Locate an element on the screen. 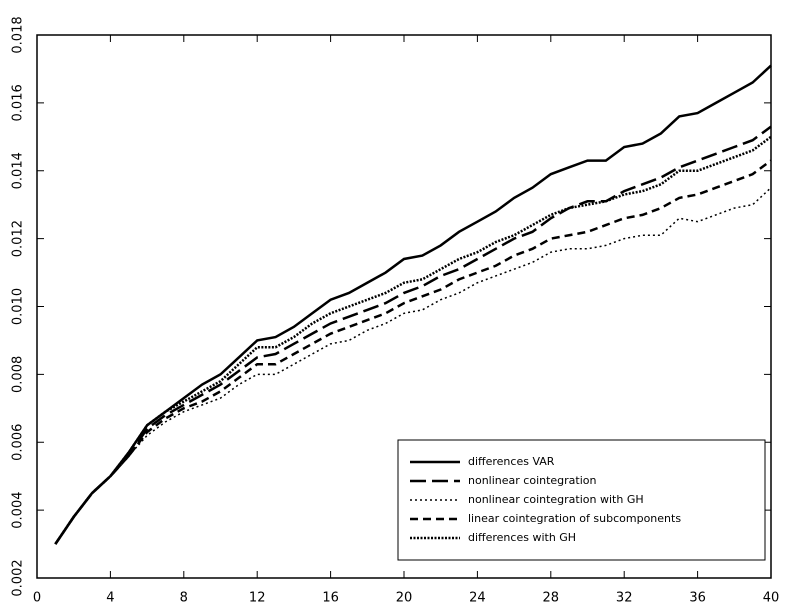  y-tick-label: 0.010 is located at coordinates (18, 306).